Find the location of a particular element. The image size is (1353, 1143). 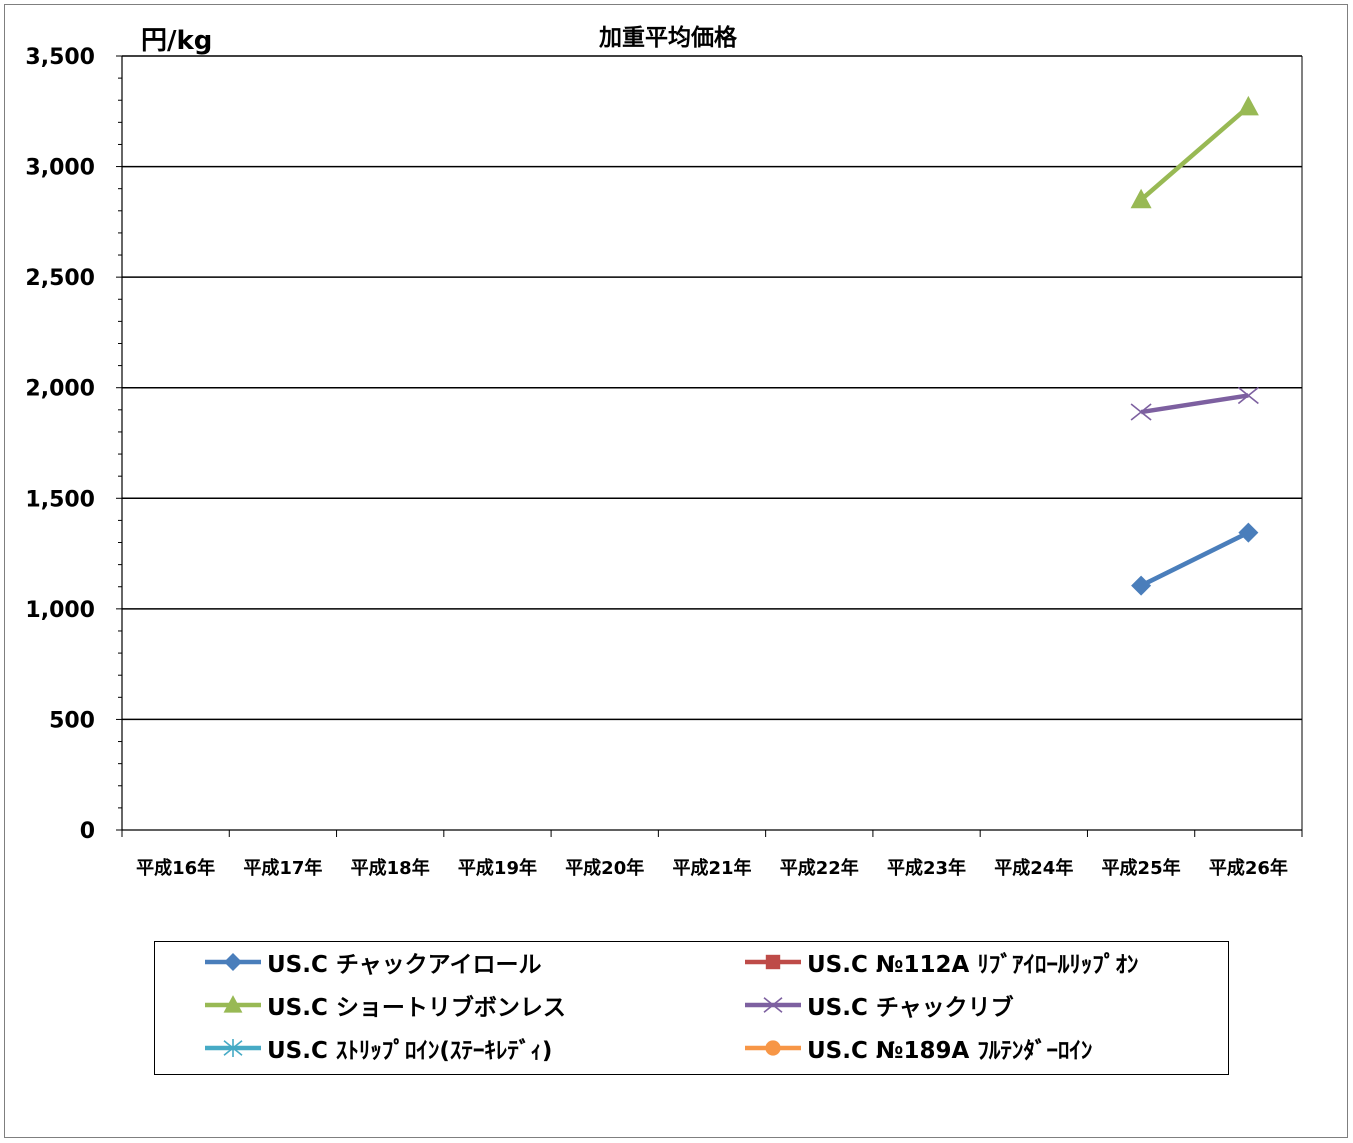

y-tick-label: 500 is located at coordinates (72, 720).